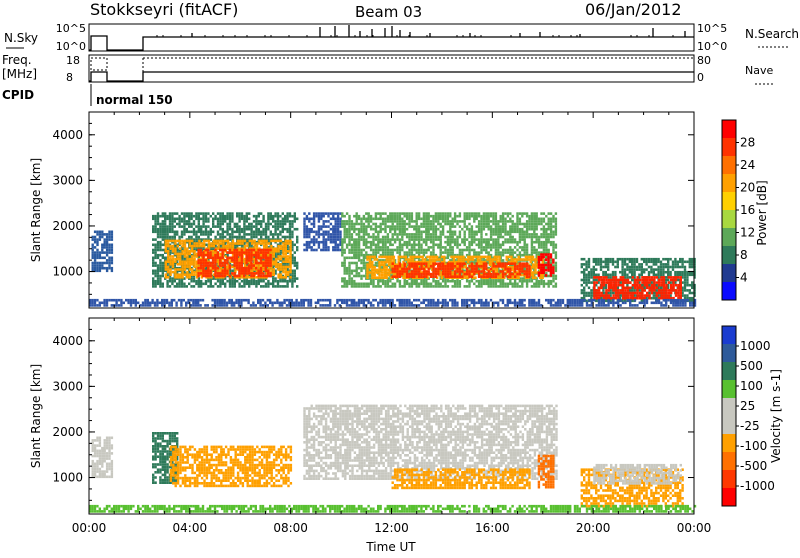  What do you see at coordinates (134, 100) in the screenshot?
I see `cpid-text: normal 150` at bounding box center [134, 100].